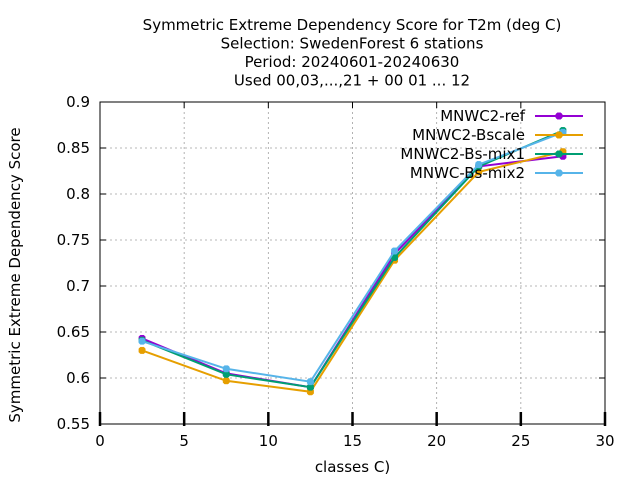 The width and height of the screenshot is (640, 480). I want to click on y-tick-label: 0.8, so click(78, 194).